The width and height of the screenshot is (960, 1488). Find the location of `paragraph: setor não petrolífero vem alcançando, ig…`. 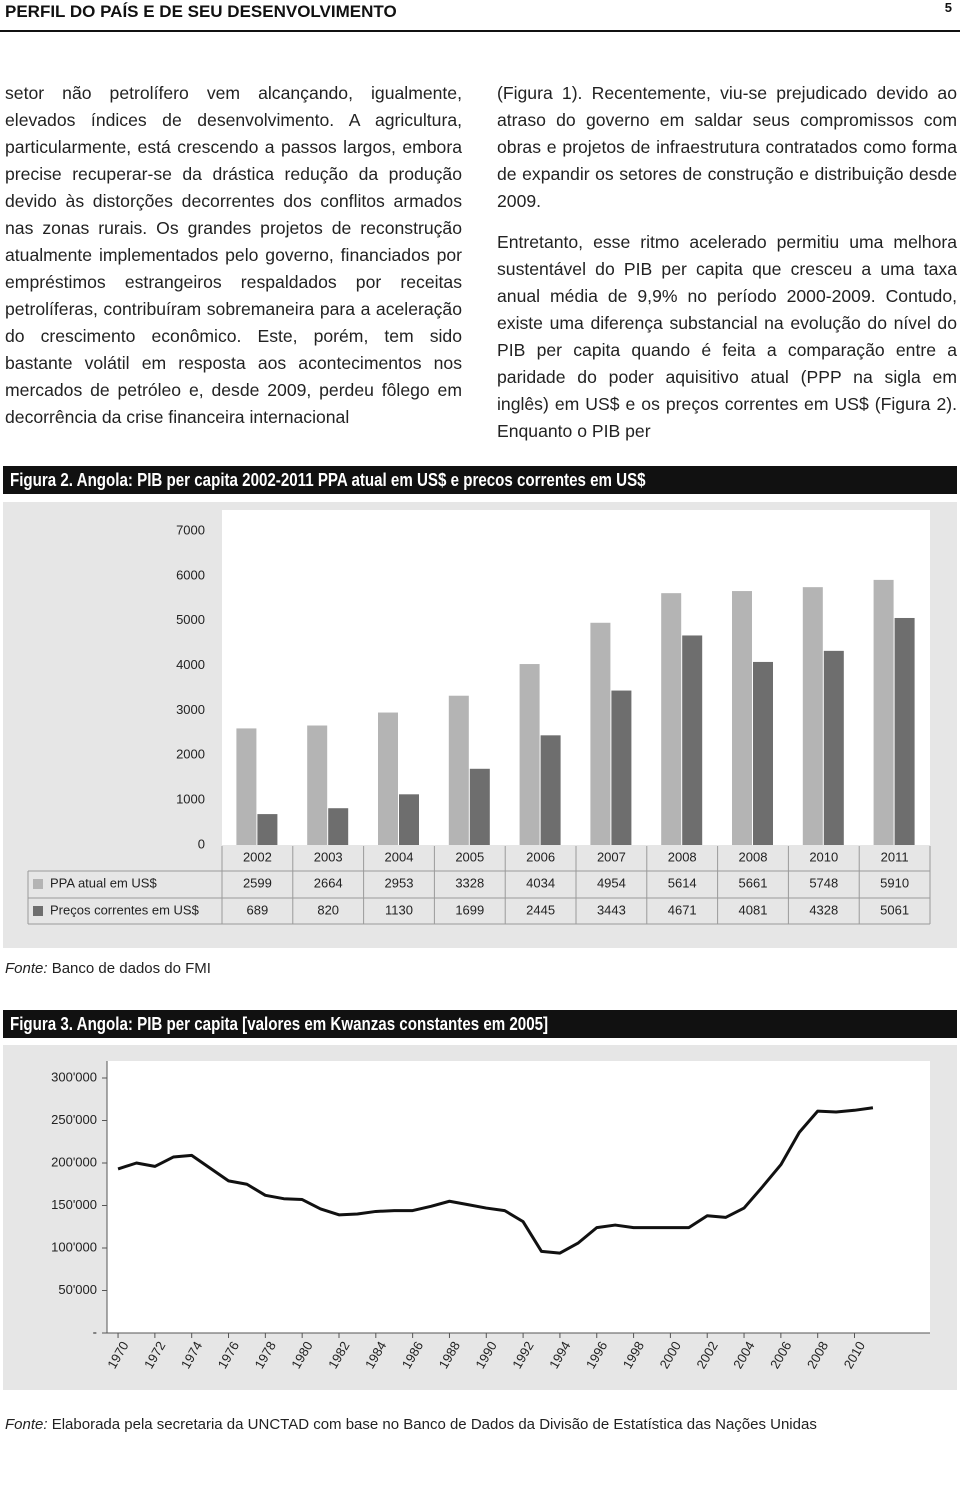

paragraph: setor não petrolífero vem alcançando, ig… is located at coordinates (233, 255).